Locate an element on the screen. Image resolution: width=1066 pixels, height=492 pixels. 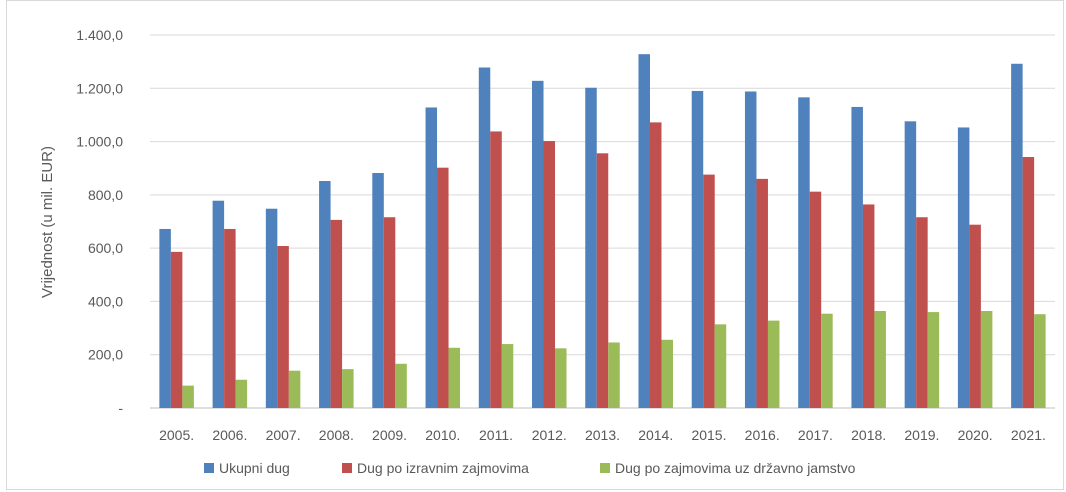
x-tick-label: 2010. is located at coordinates (442, 435).